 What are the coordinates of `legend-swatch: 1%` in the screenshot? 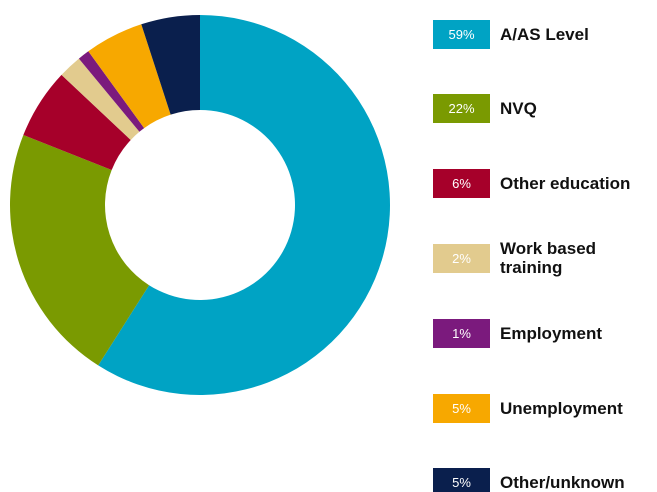 It's located at (461, 333).